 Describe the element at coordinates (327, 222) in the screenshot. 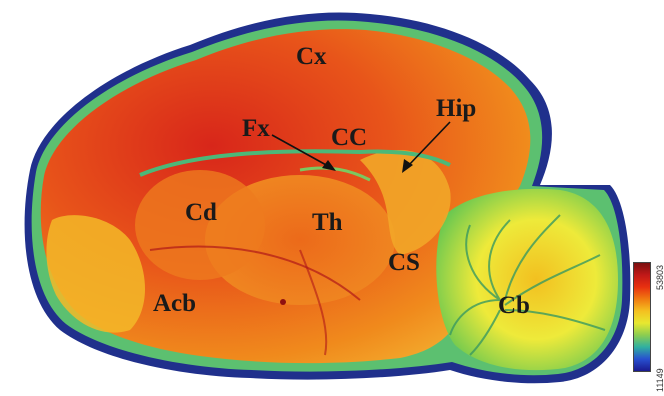

I see `label-th: Th` at that location.